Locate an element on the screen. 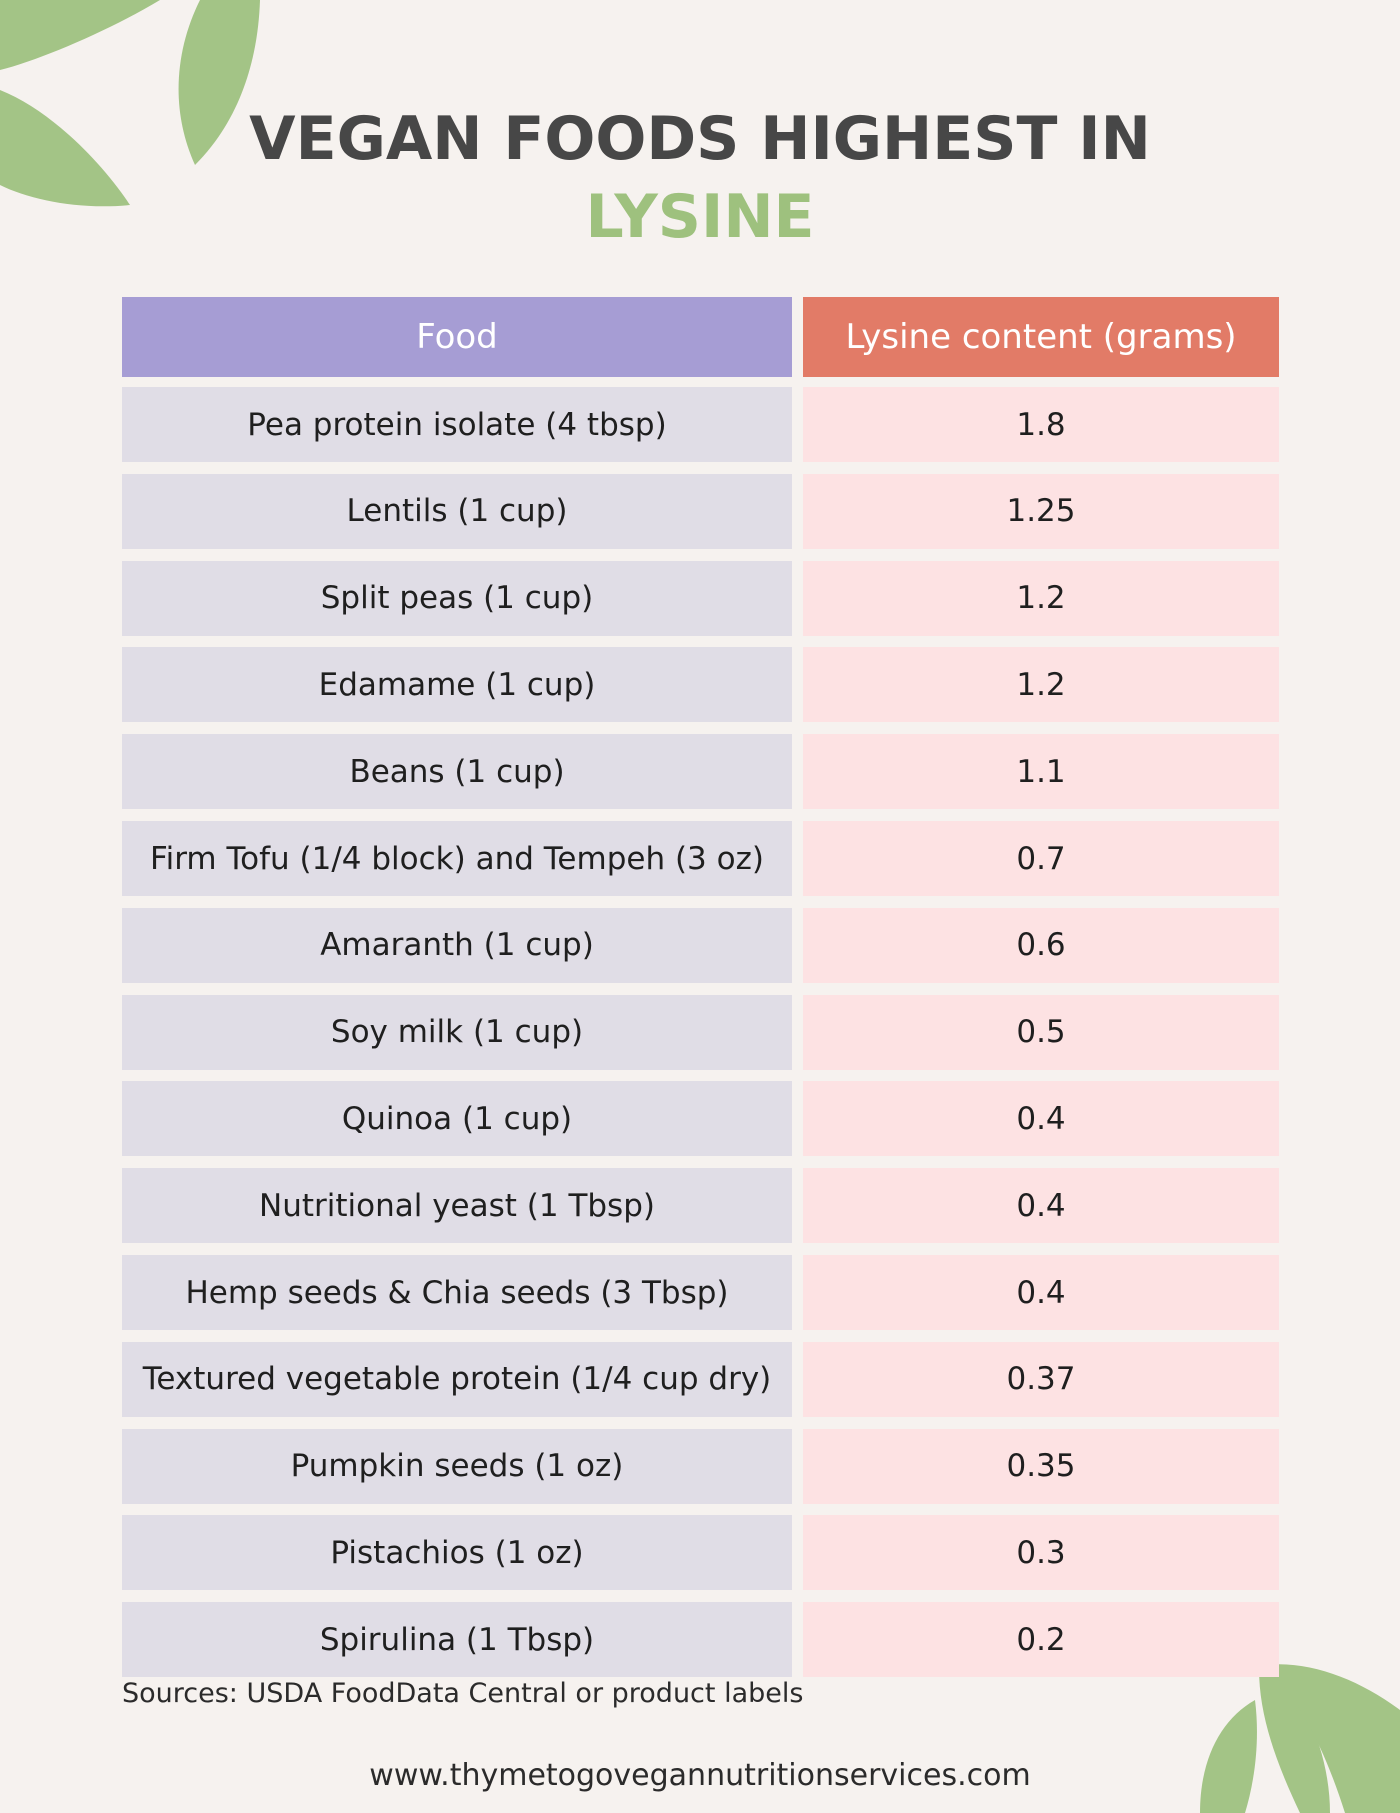 The image size is (1400, 1813). food-cell: Beans (1 cup) is located at coordinates (457, 772).